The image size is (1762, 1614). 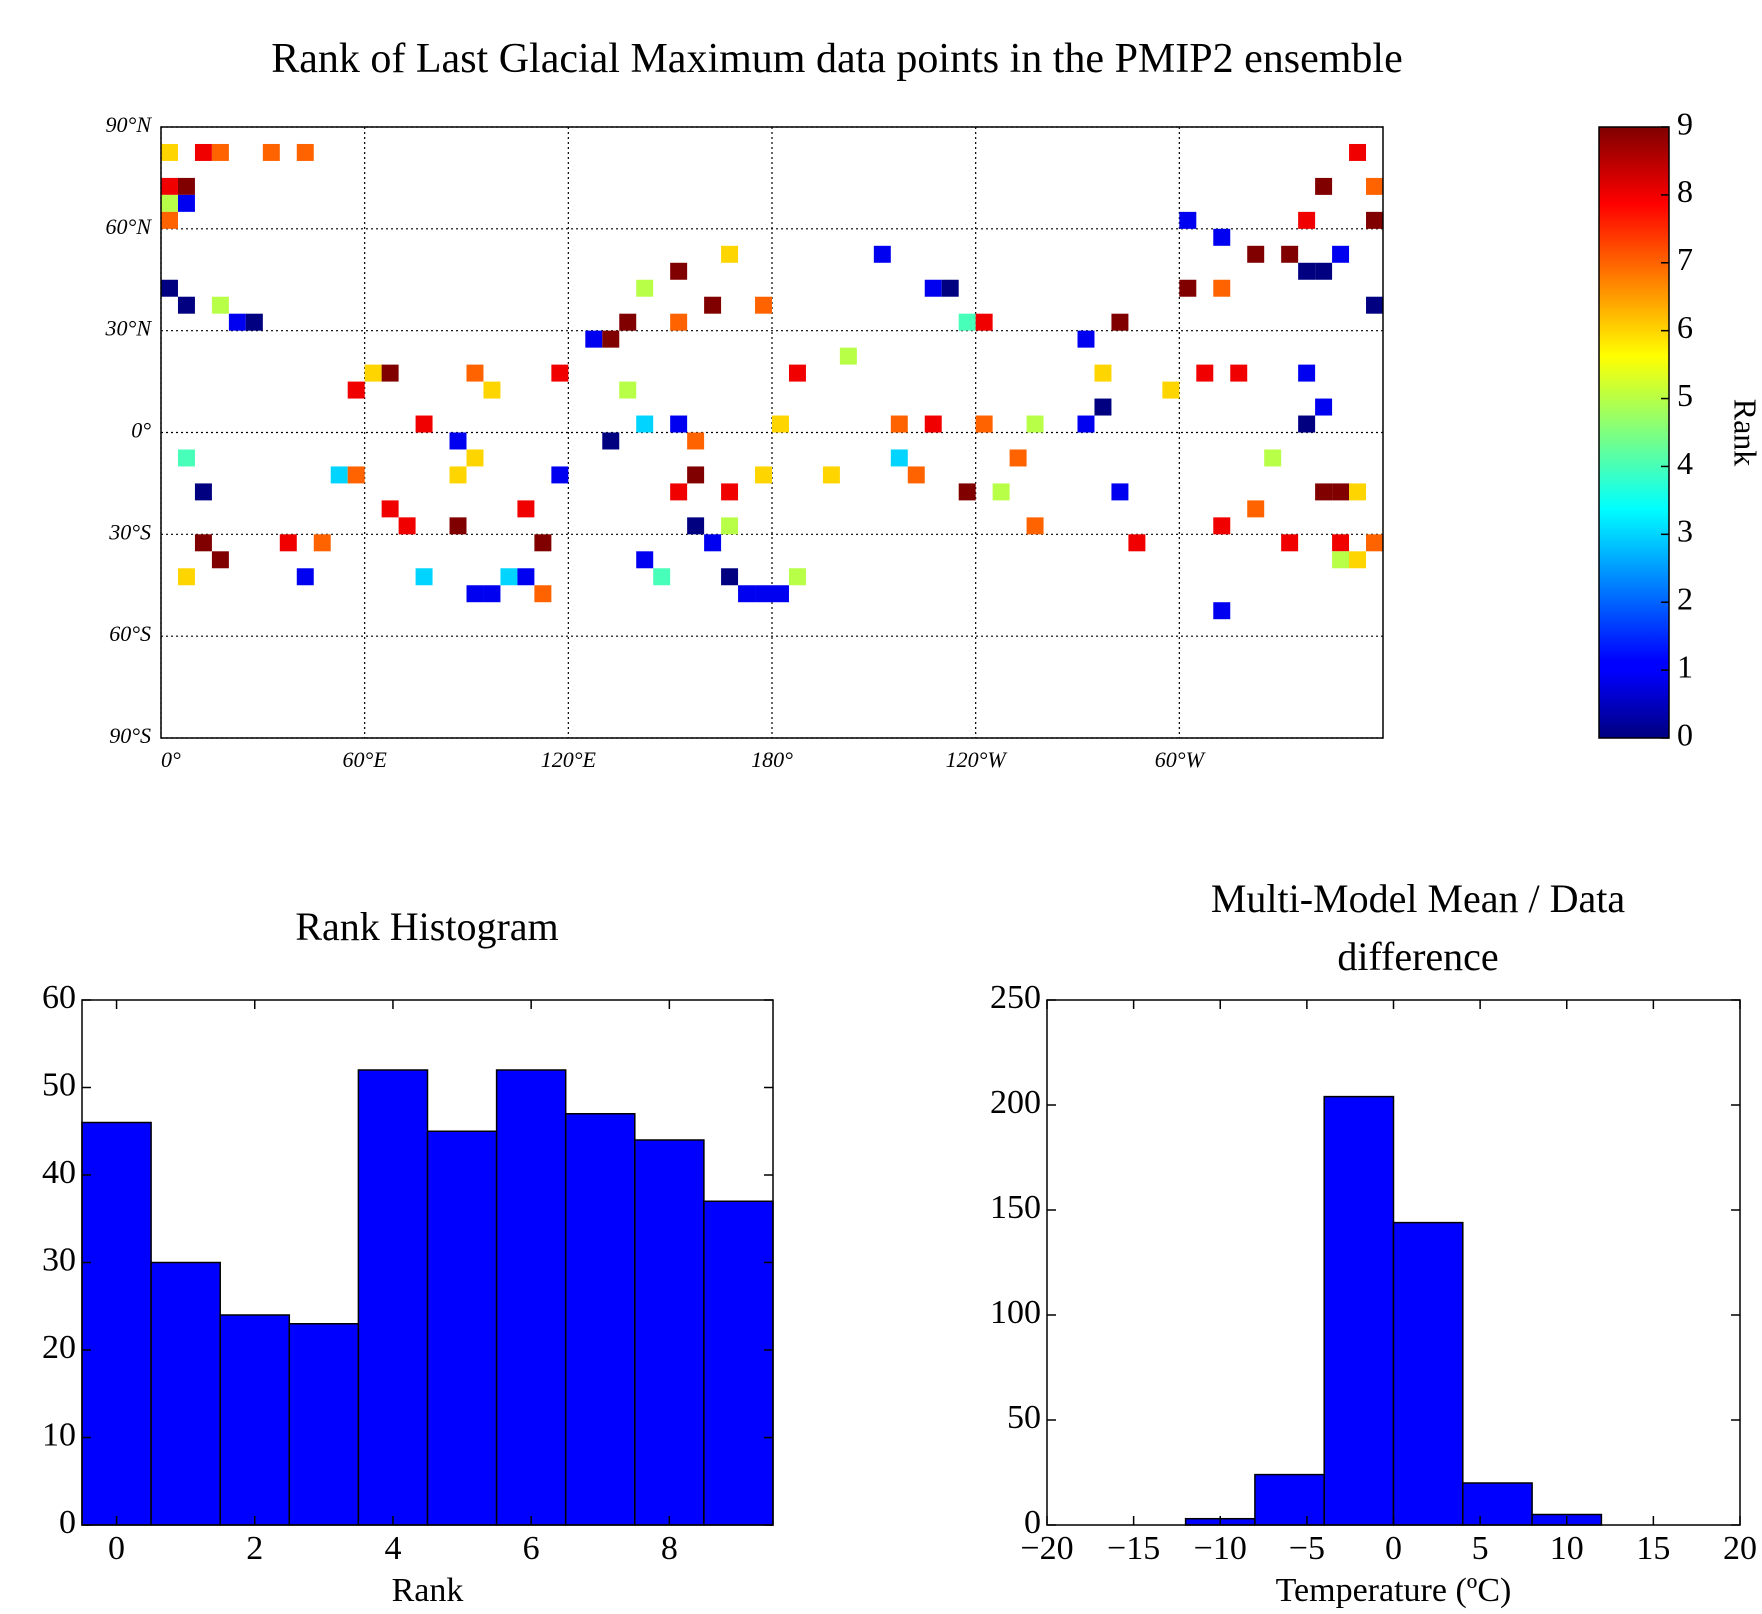 What do you see at coordinates (59, 1259) in the screenshot?
I see `y-tick-label: 30` at bounding box center [59, 1259].